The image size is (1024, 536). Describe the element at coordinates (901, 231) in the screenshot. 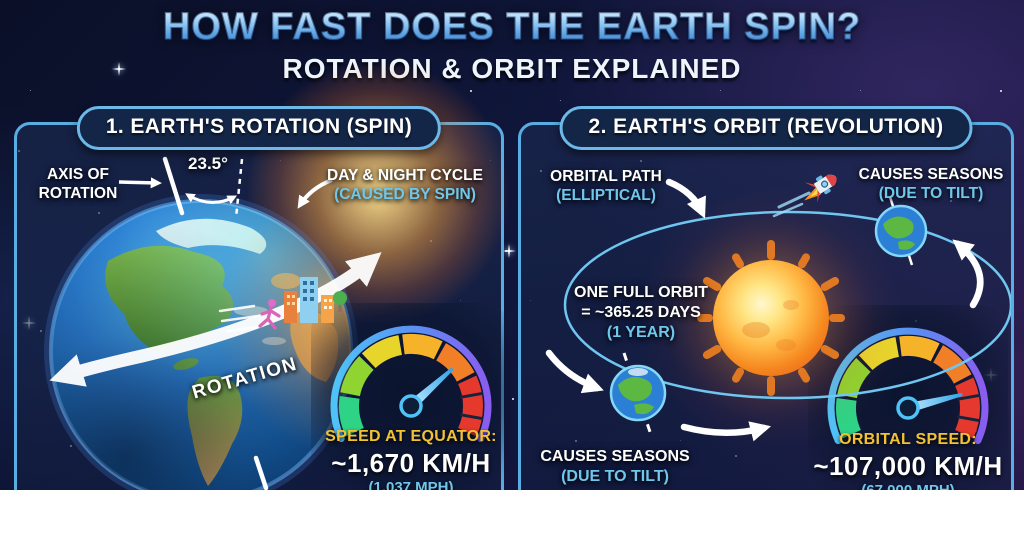

I see `earth-orbit-top-icon` at that location.